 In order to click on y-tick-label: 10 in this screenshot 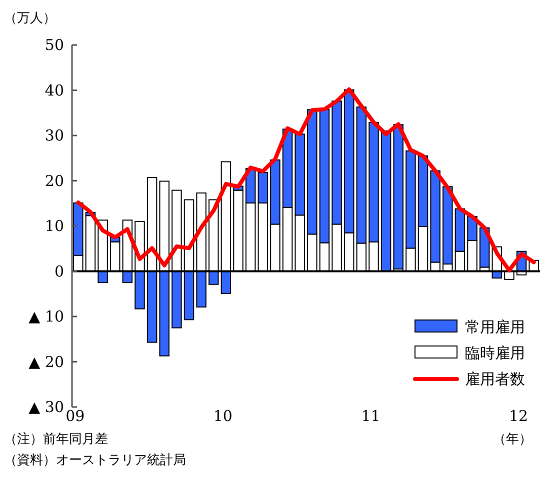, I will do `click(54, 226)`.